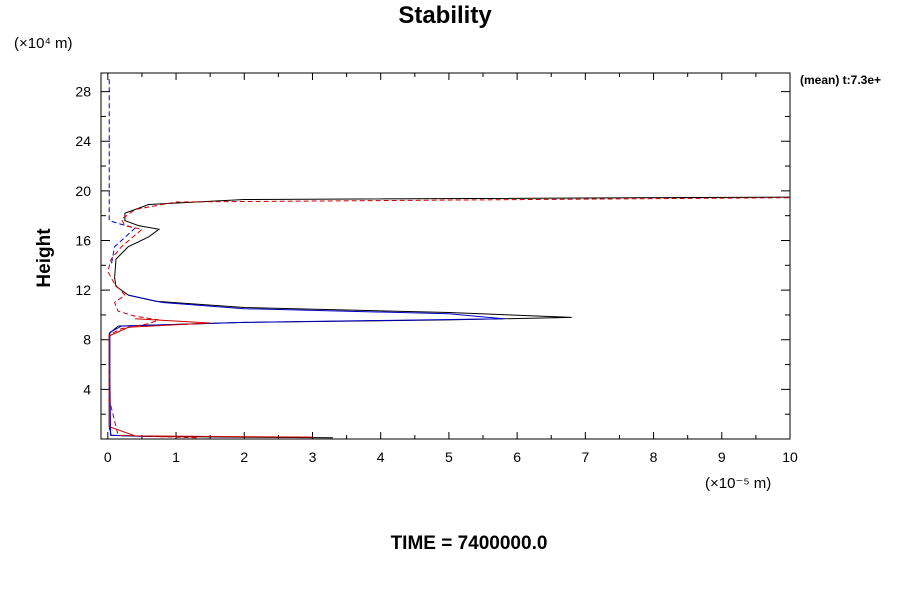 The height and width of the screenshot is (600, 900). What do you see at coordinates (83, 141) in the screenshot?
I see `y-tick-label: 24` at bounding box center [83, 141].